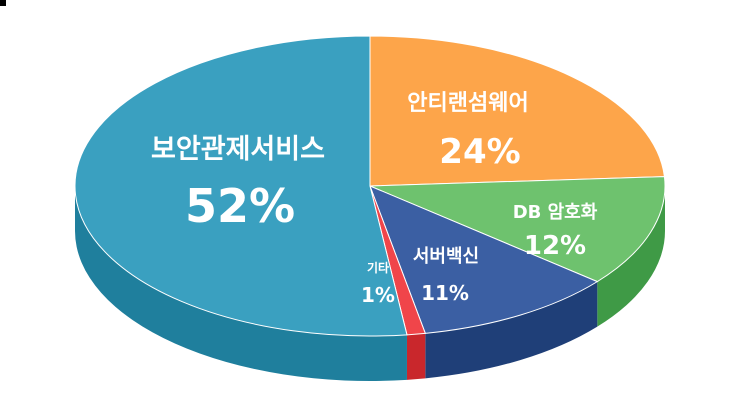 This screenshot has width=750, height=414. What do you see at coordinates (467, 103) in the screenshot?
I see `slice-0-name: 안티랜섬웨어` at bounding box center [467, 103].